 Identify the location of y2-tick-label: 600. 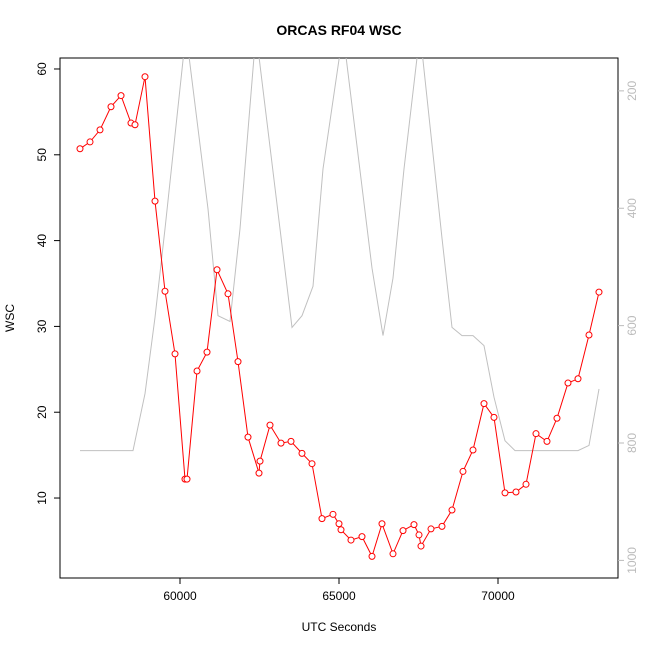
(632, 325).